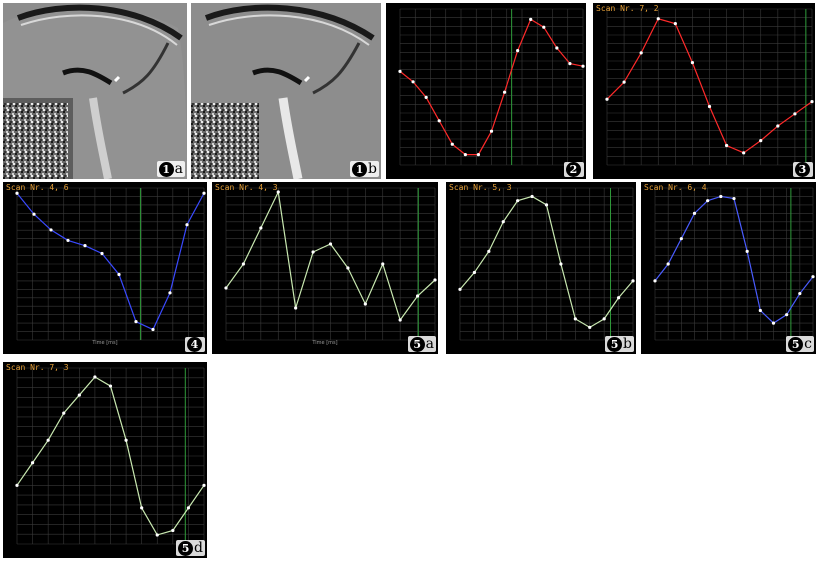  Describe the element at coordinates (546, 264) in the screenshot. I see `chart-svg-5b` at that location.